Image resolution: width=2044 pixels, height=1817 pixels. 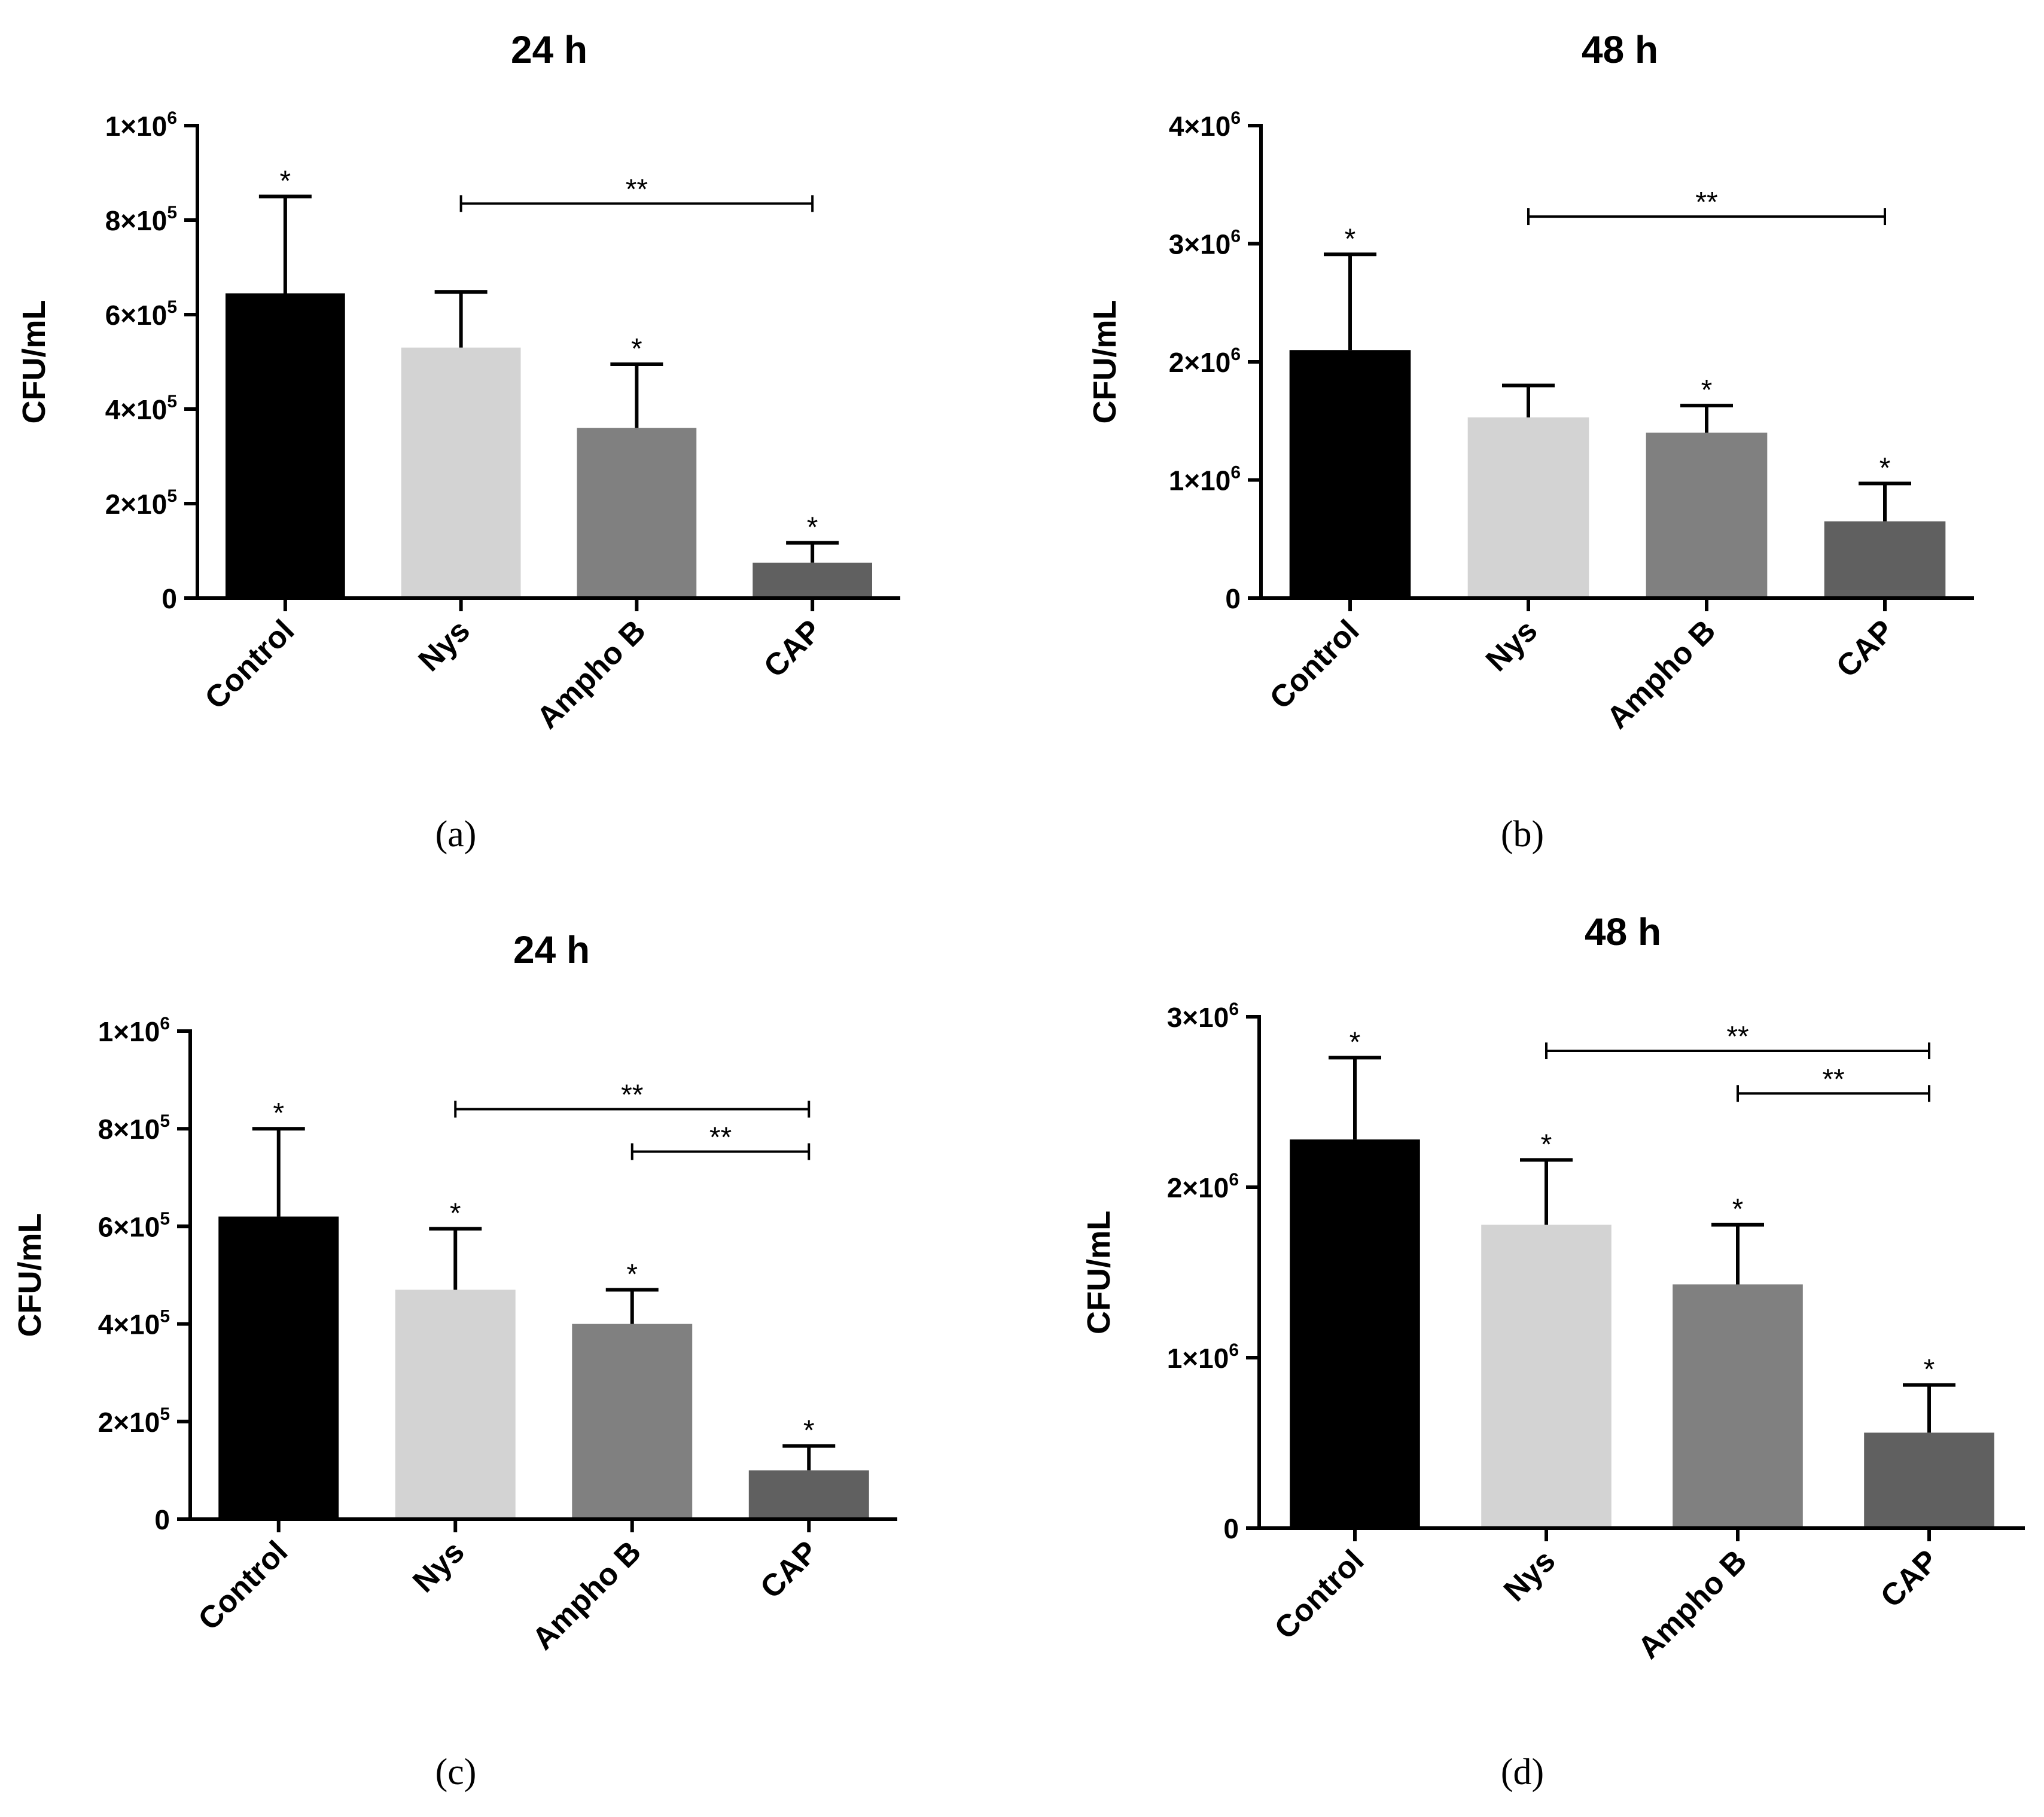 What do you see at coordinates (134, 1323) in the screenshot?
I see `y-tick-label: 4×10⁵` at bounding box center [134, 1323].